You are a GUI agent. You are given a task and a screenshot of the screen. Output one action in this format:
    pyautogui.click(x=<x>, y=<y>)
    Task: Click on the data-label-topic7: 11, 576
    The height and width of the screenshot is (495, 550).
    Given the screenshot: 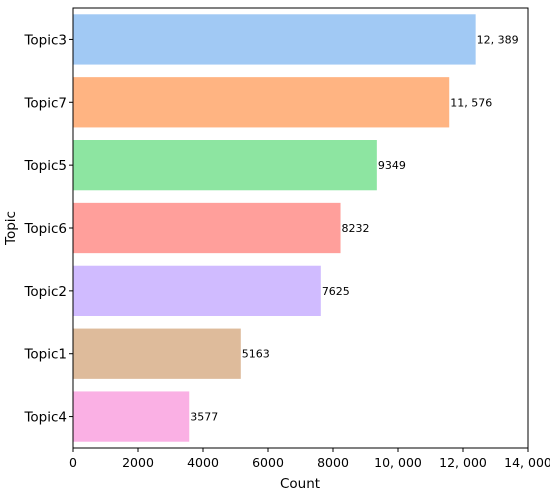 What is the action you would take?
    pyautogui.click(x=471, y=102)
    